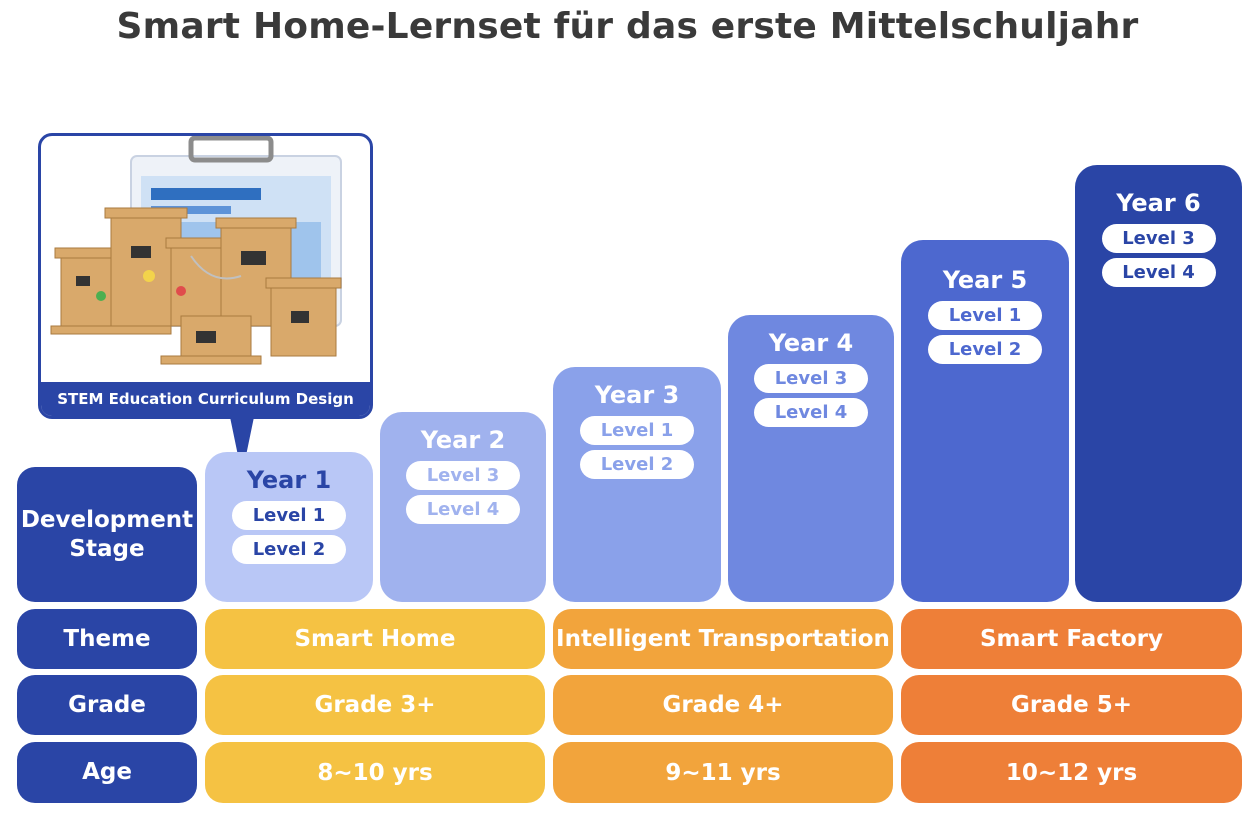 The image size is (1255, 816). What do you see at coordinates (1071, 705) in the screenshot?
I see `grade-cell: Grade 5+` at bounding box center [1071, 705].